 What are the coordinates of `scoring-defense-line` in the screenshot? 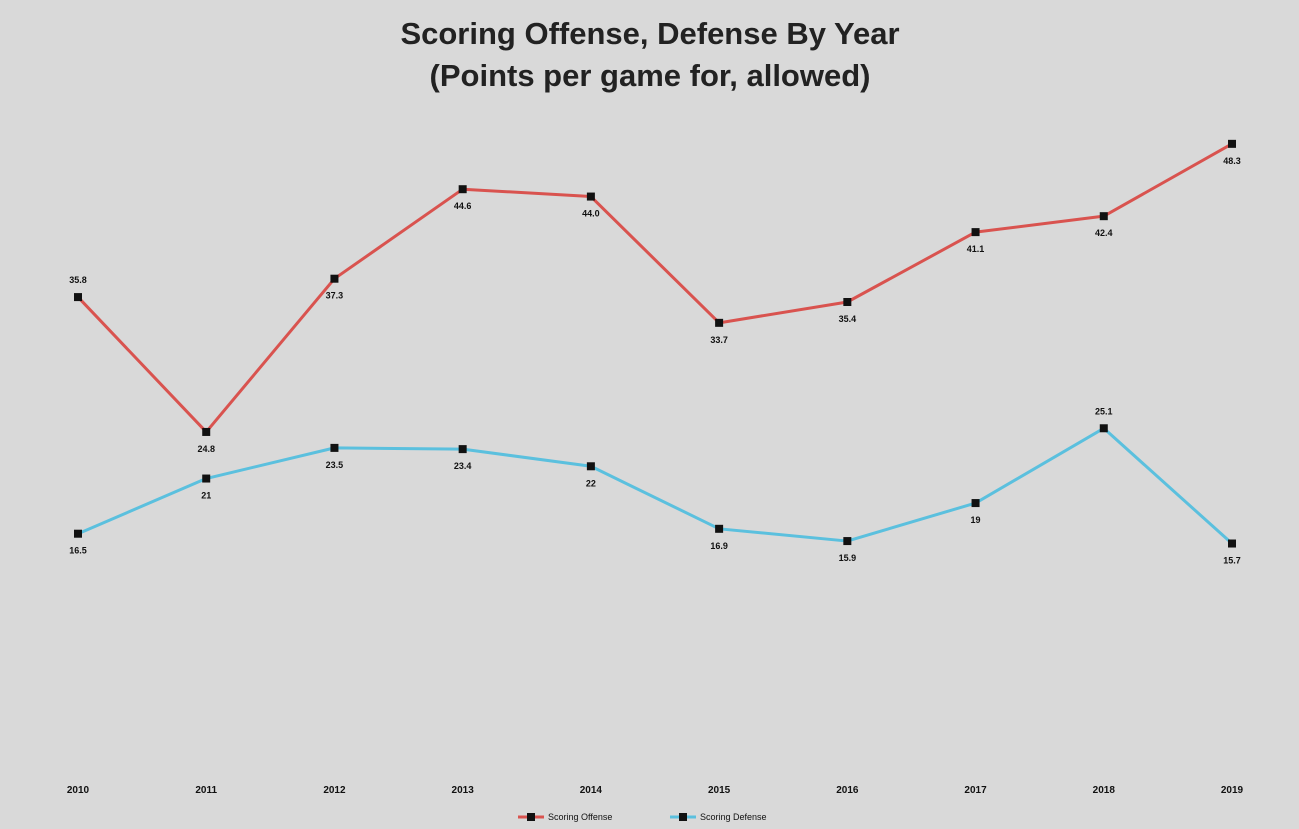 It's located at (655, 485).